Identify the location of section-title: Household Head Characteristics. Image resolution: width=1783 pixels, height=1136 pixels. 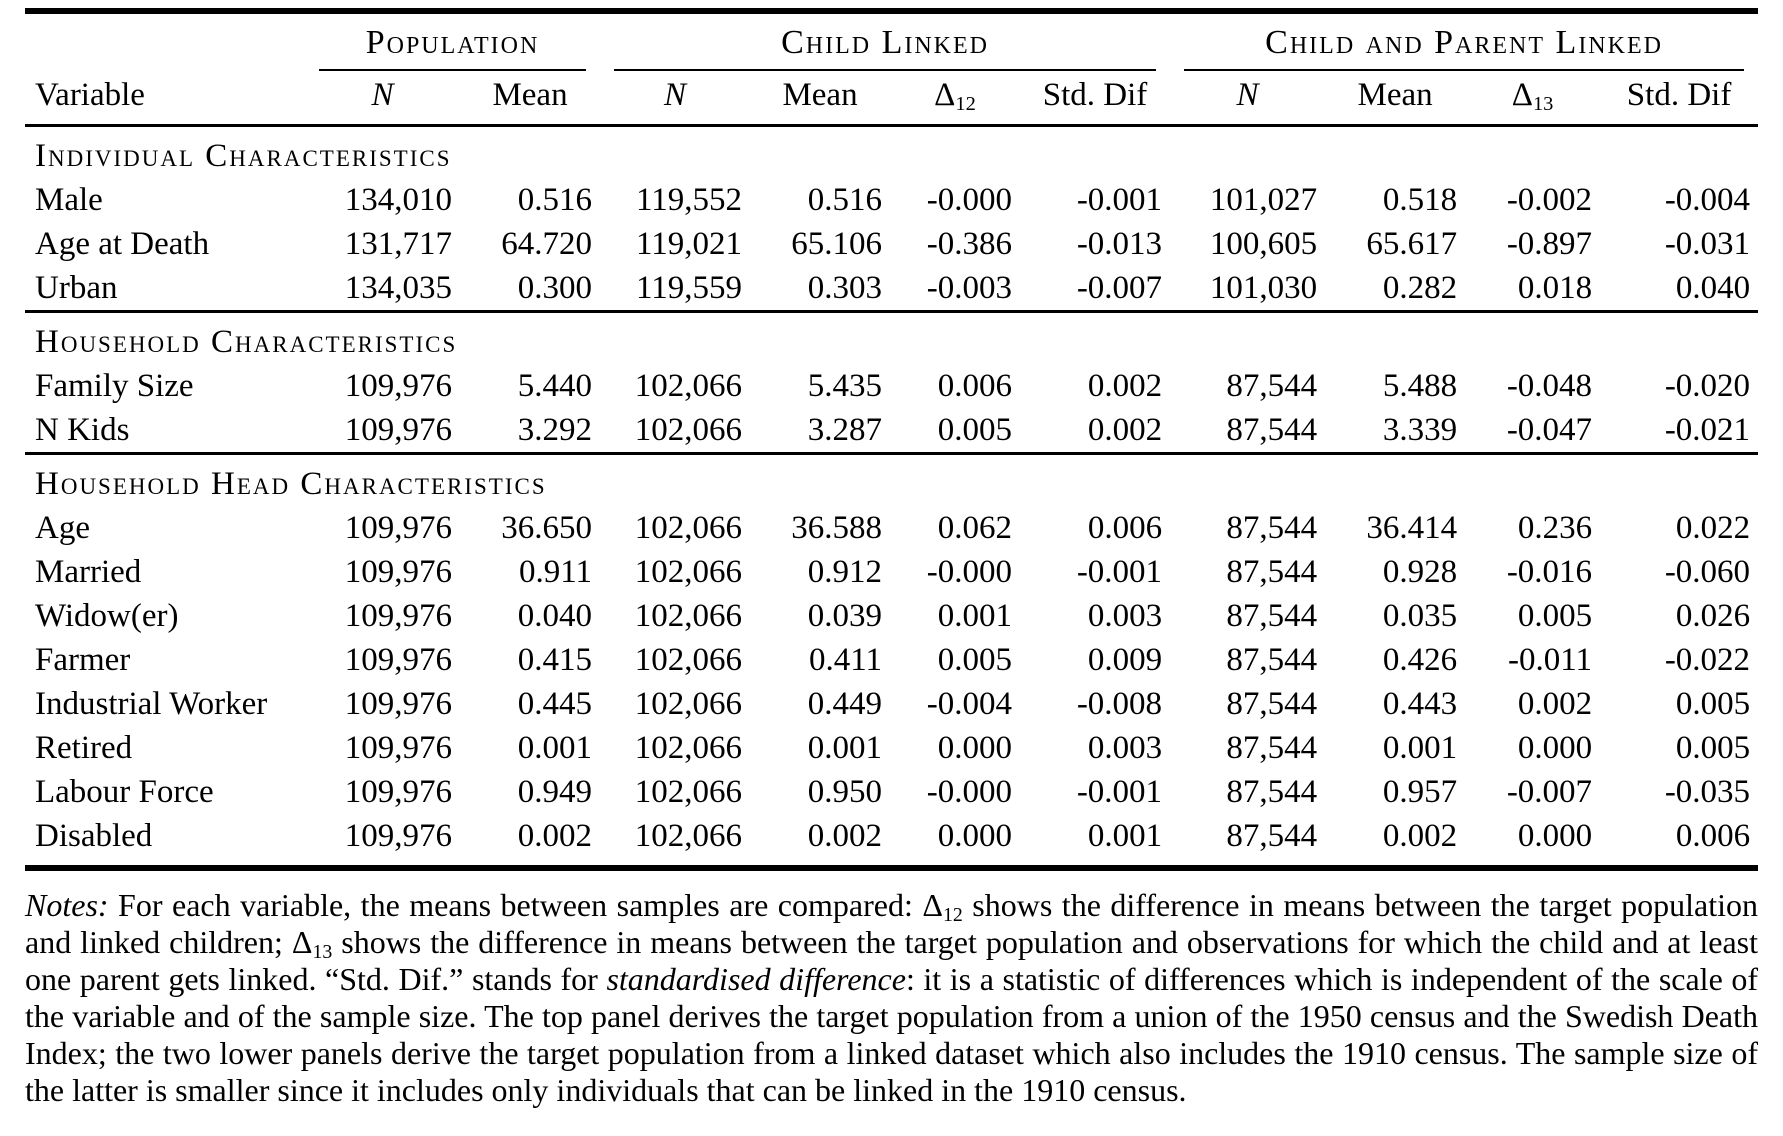
(892, 479).